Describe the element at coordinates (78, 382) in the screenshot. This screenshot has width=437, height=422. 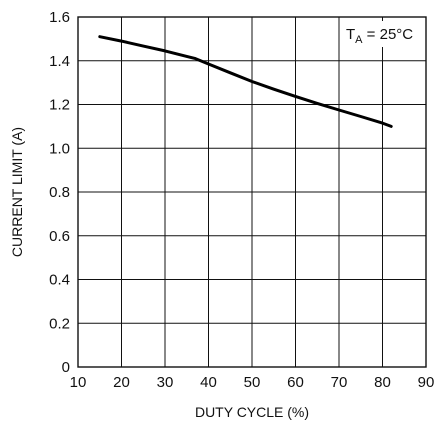
I see `x-tick-label: 10` at that location.